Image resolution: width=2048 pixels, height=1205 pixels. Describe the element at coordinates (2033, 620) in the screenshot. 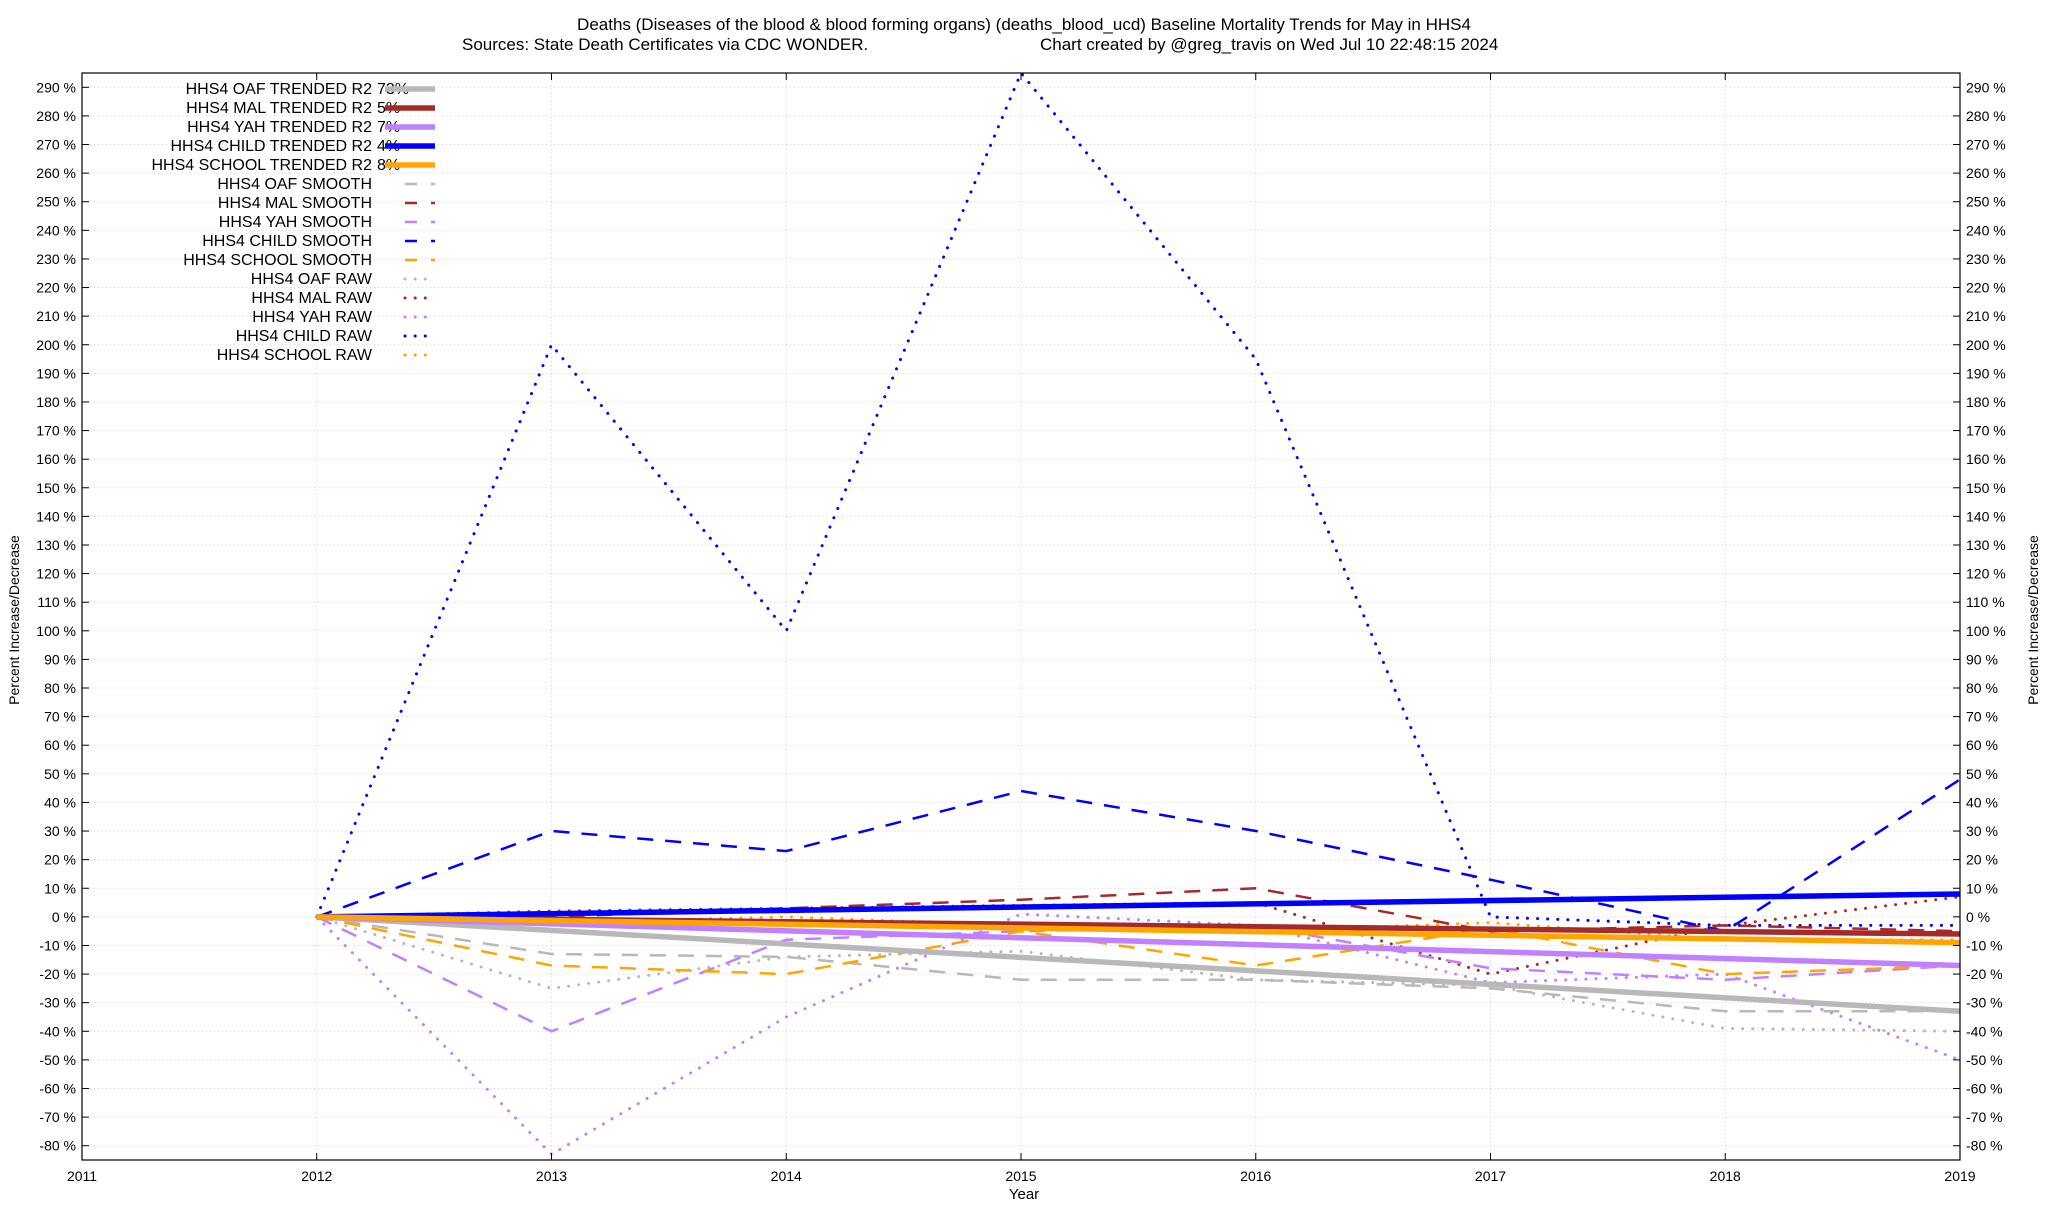

I see `y-axis-label-right: Percent Increase/Decrease` at that location.